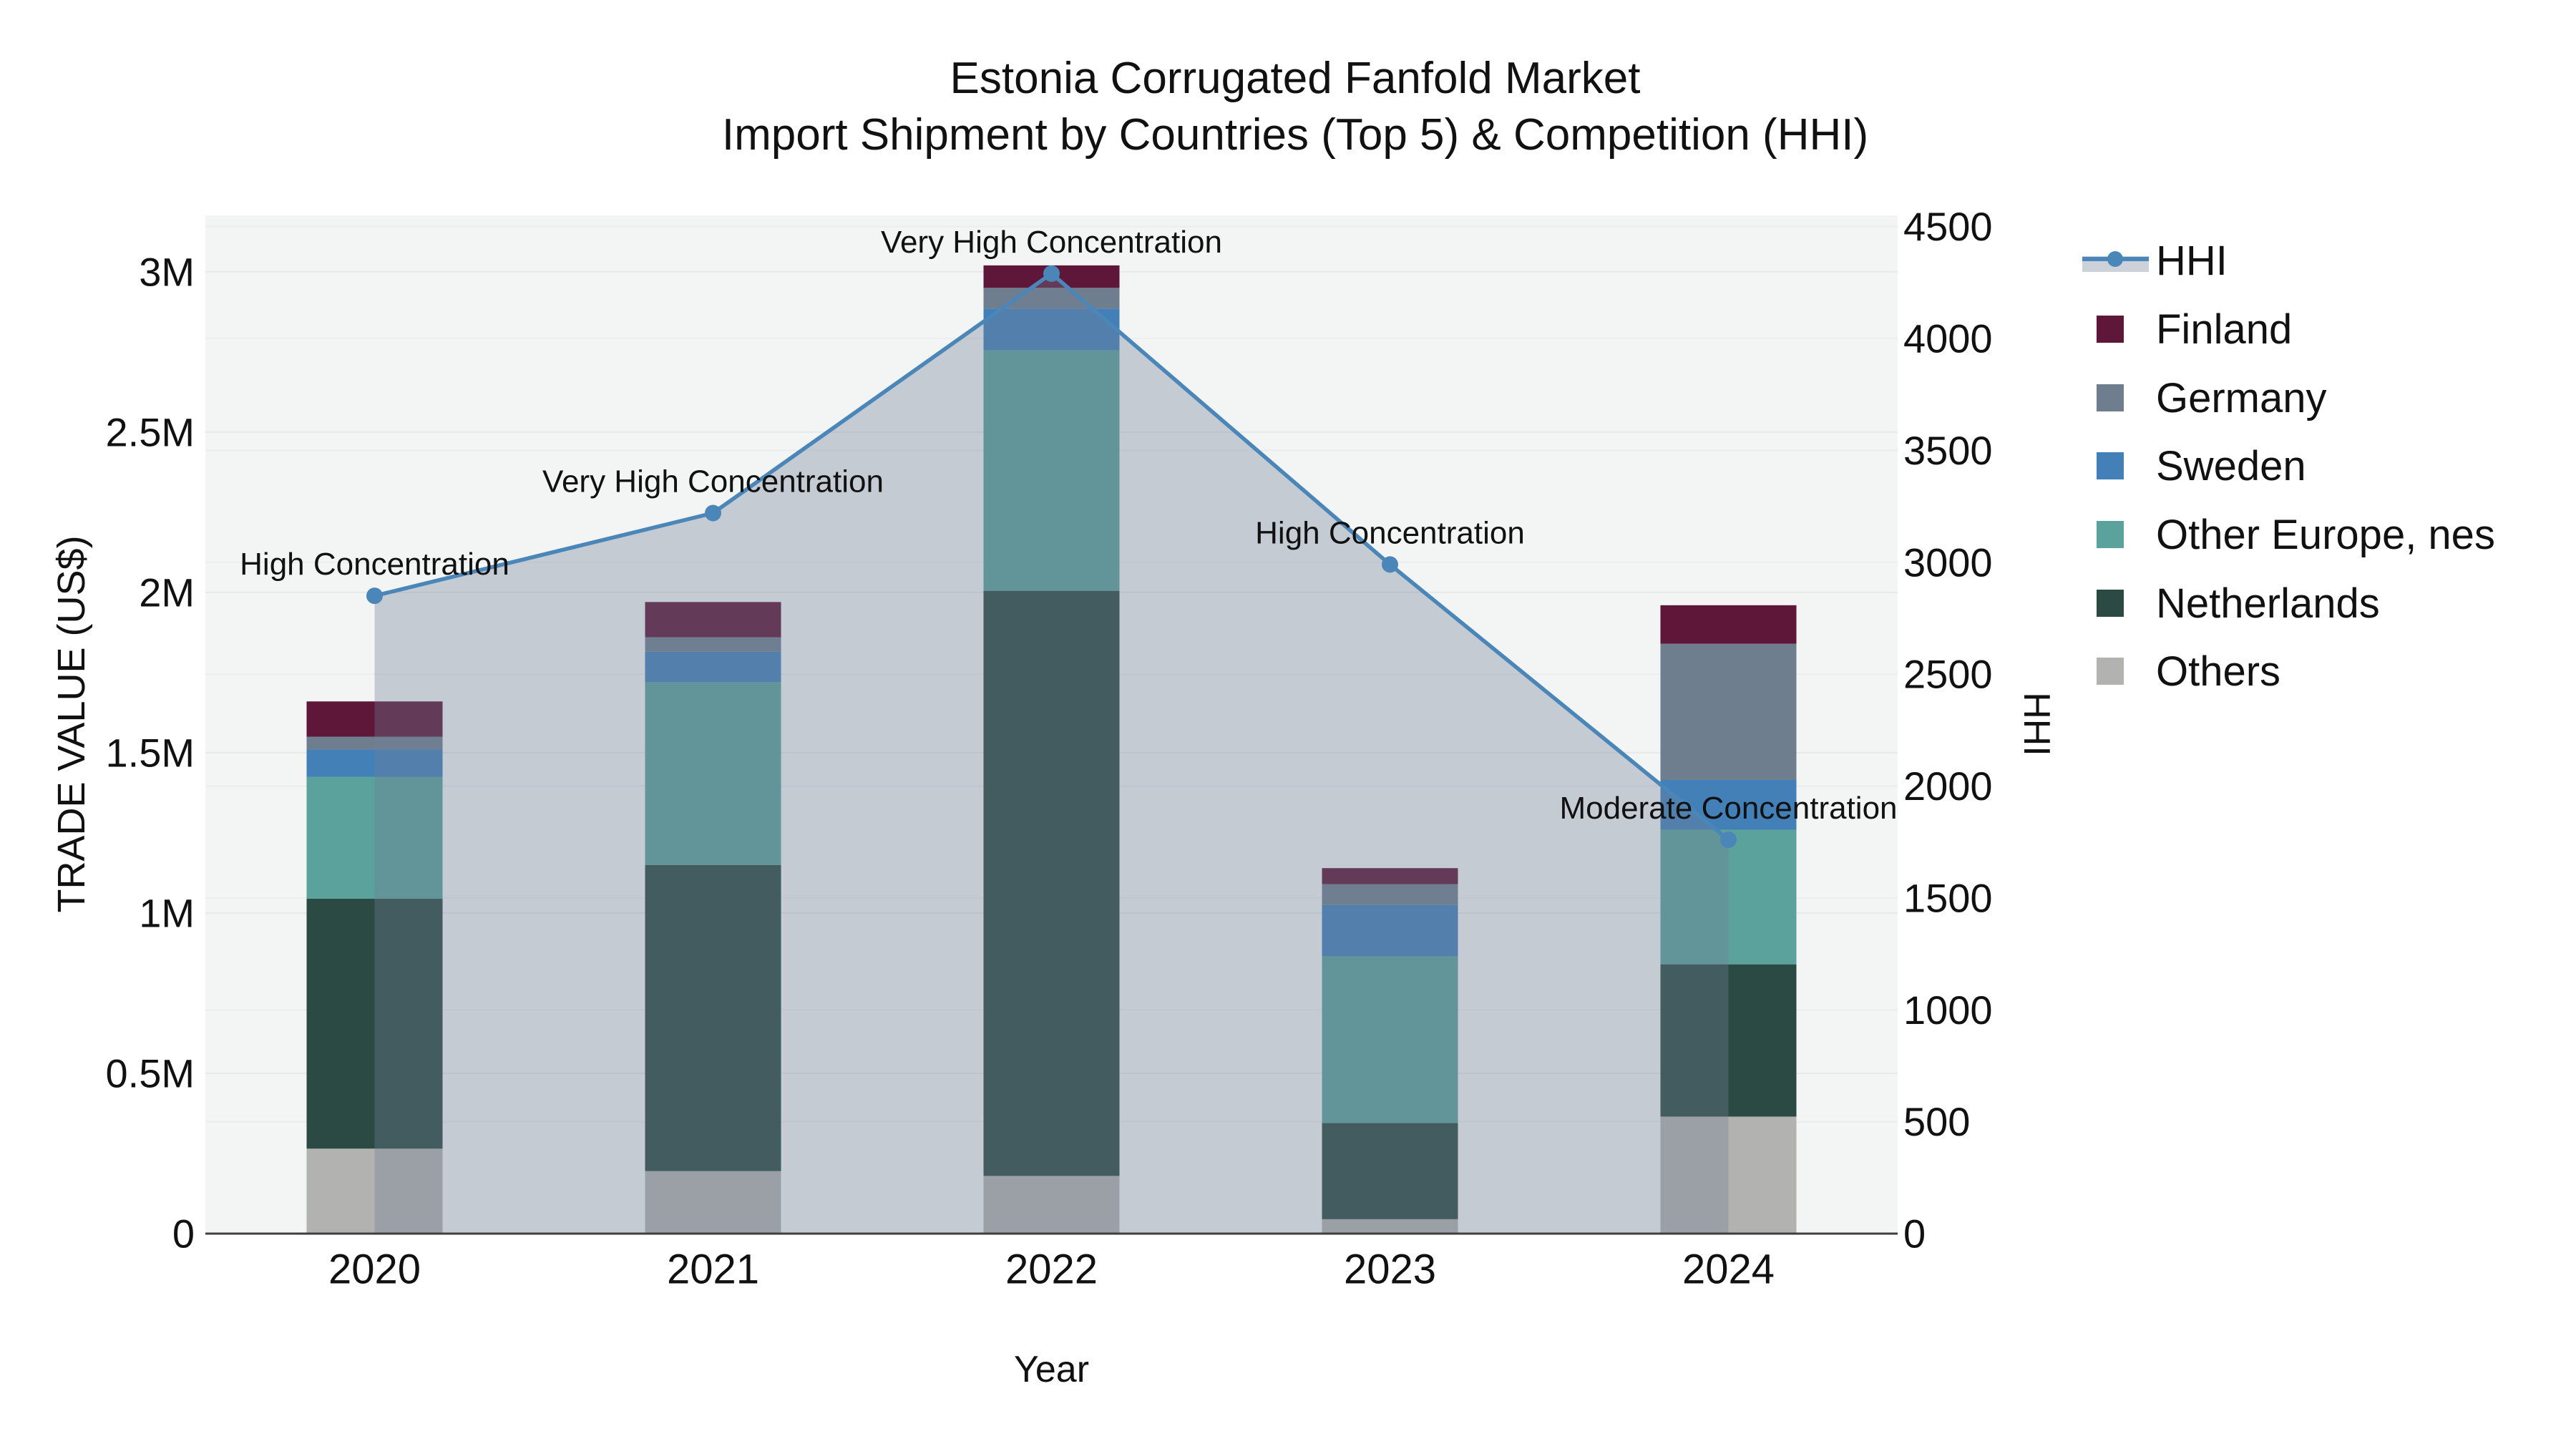 This screenshot has width=2576, height=1449. I want to click on bar-segment-other-europe-nes-2023, so click(1390, 1039).